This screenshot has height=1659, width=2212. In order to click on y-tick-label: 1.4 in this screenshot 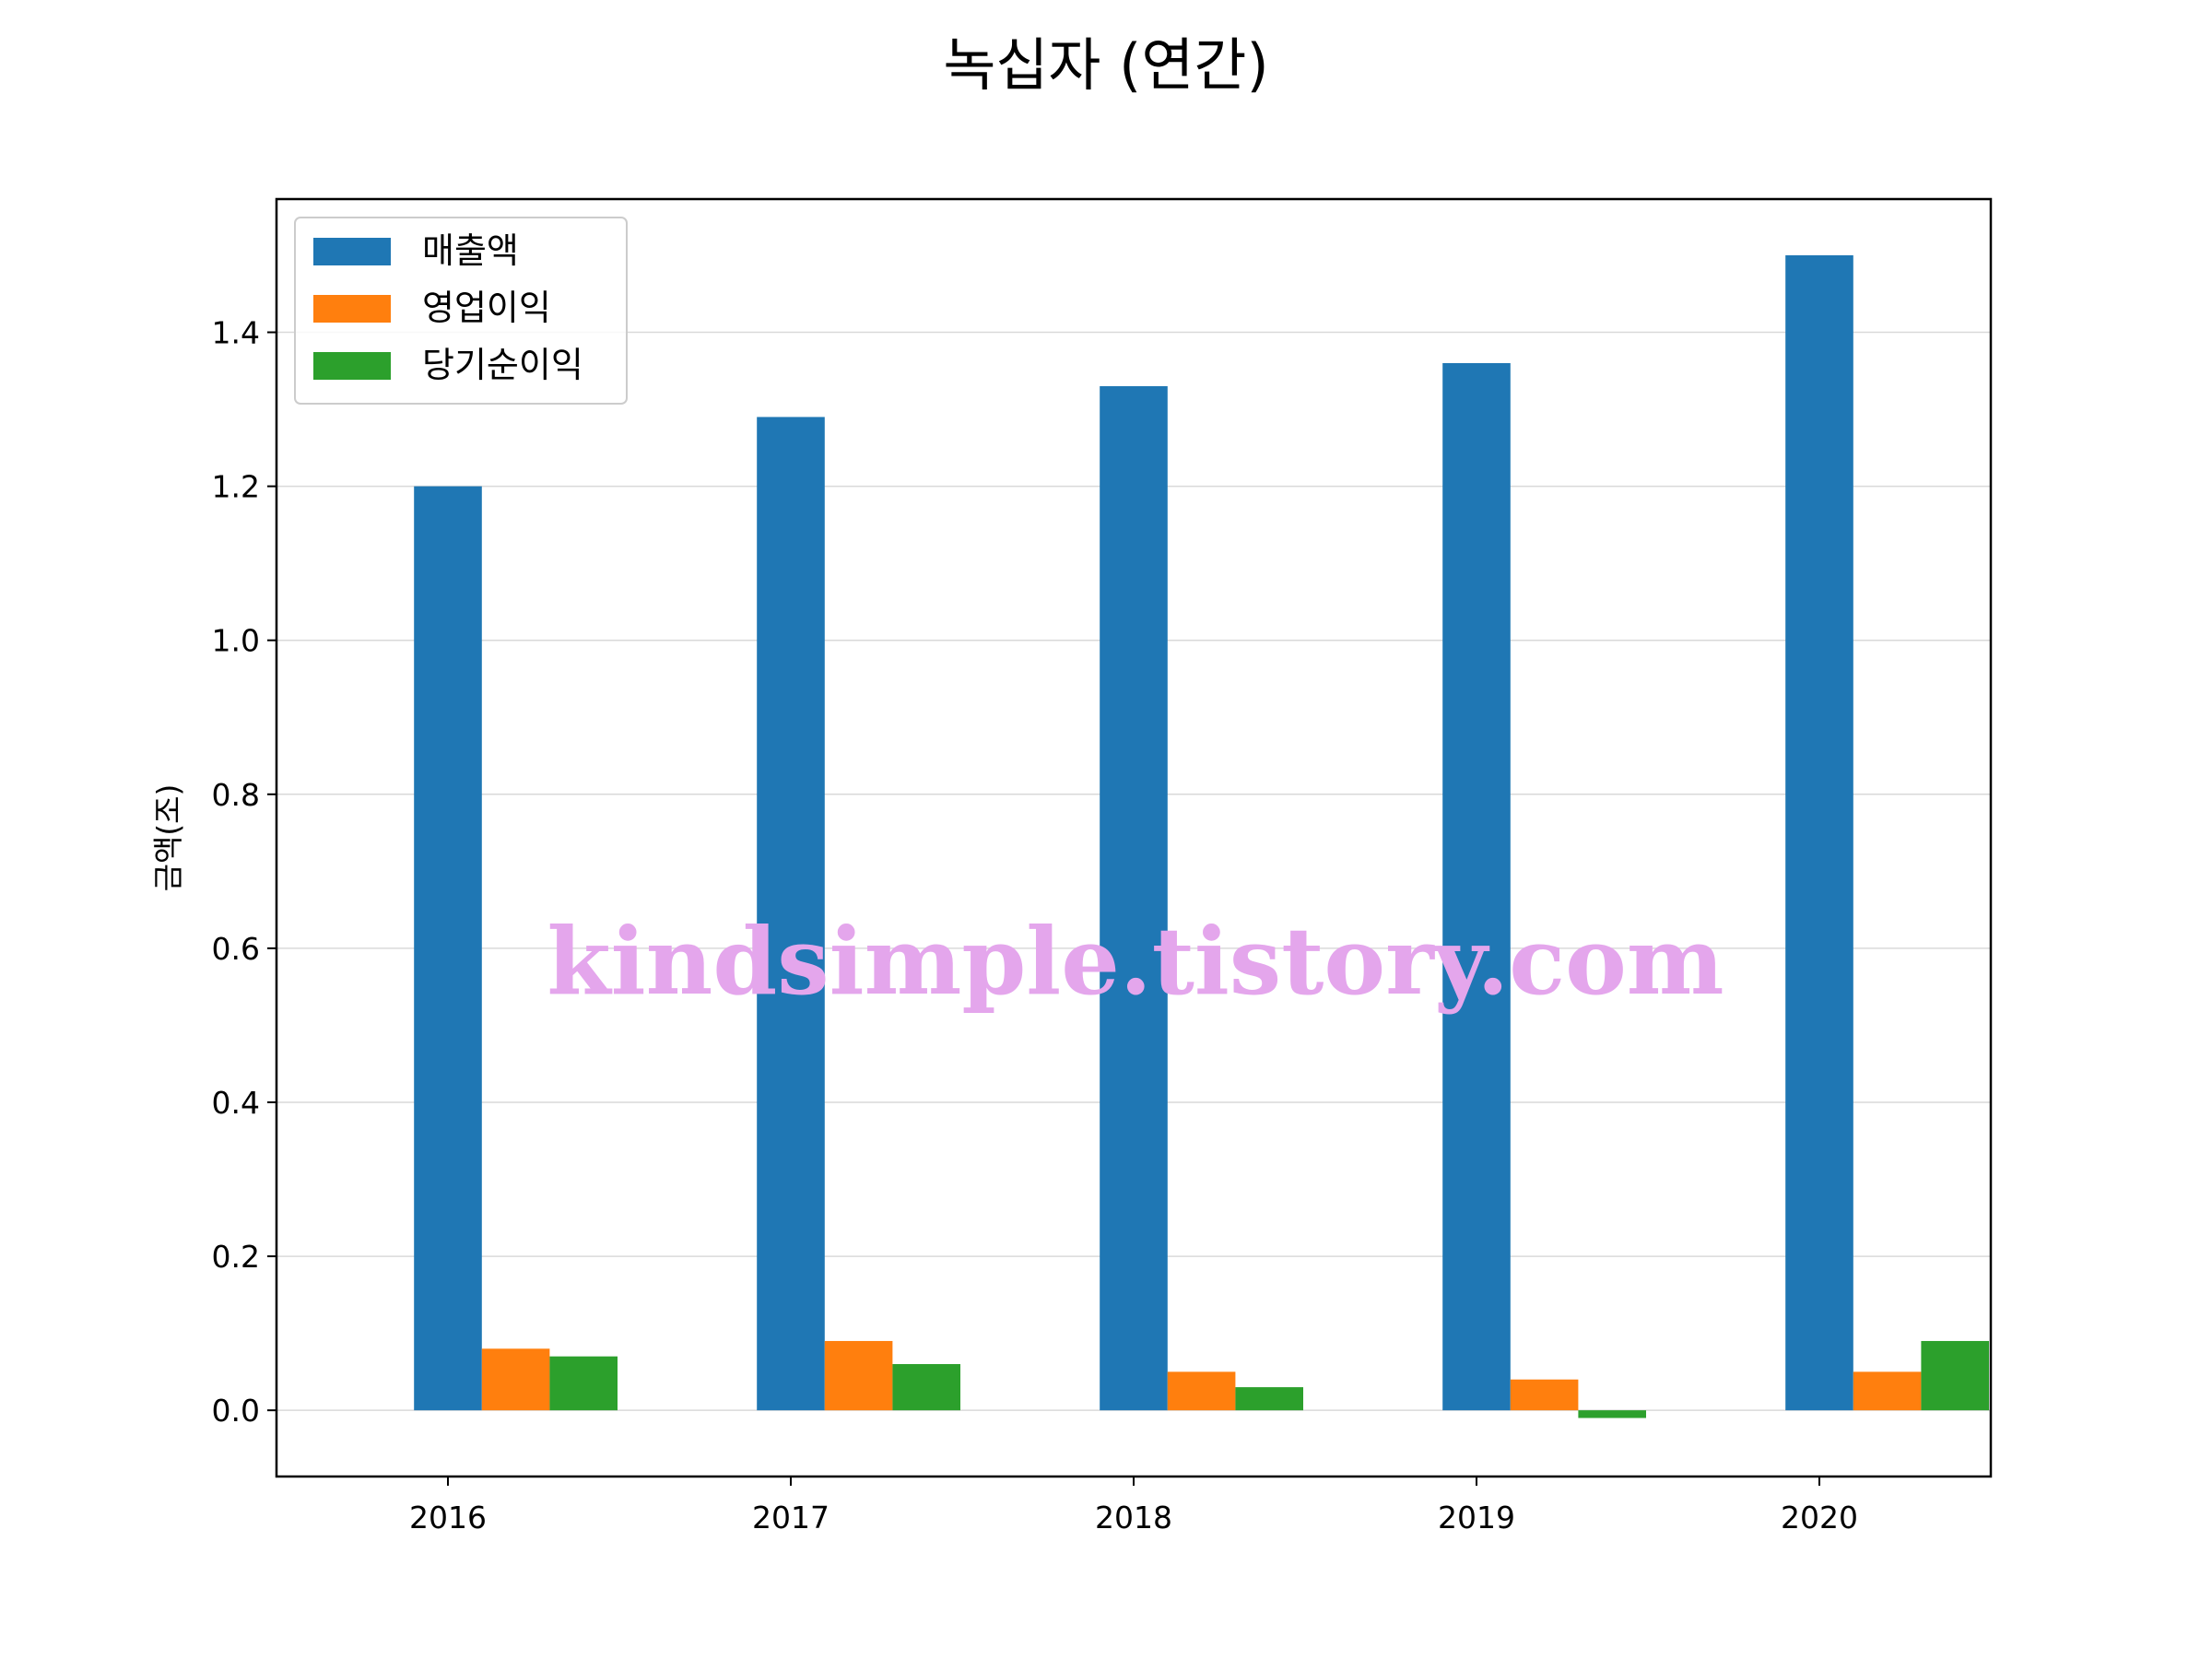, I will do `click(236, 333)`.